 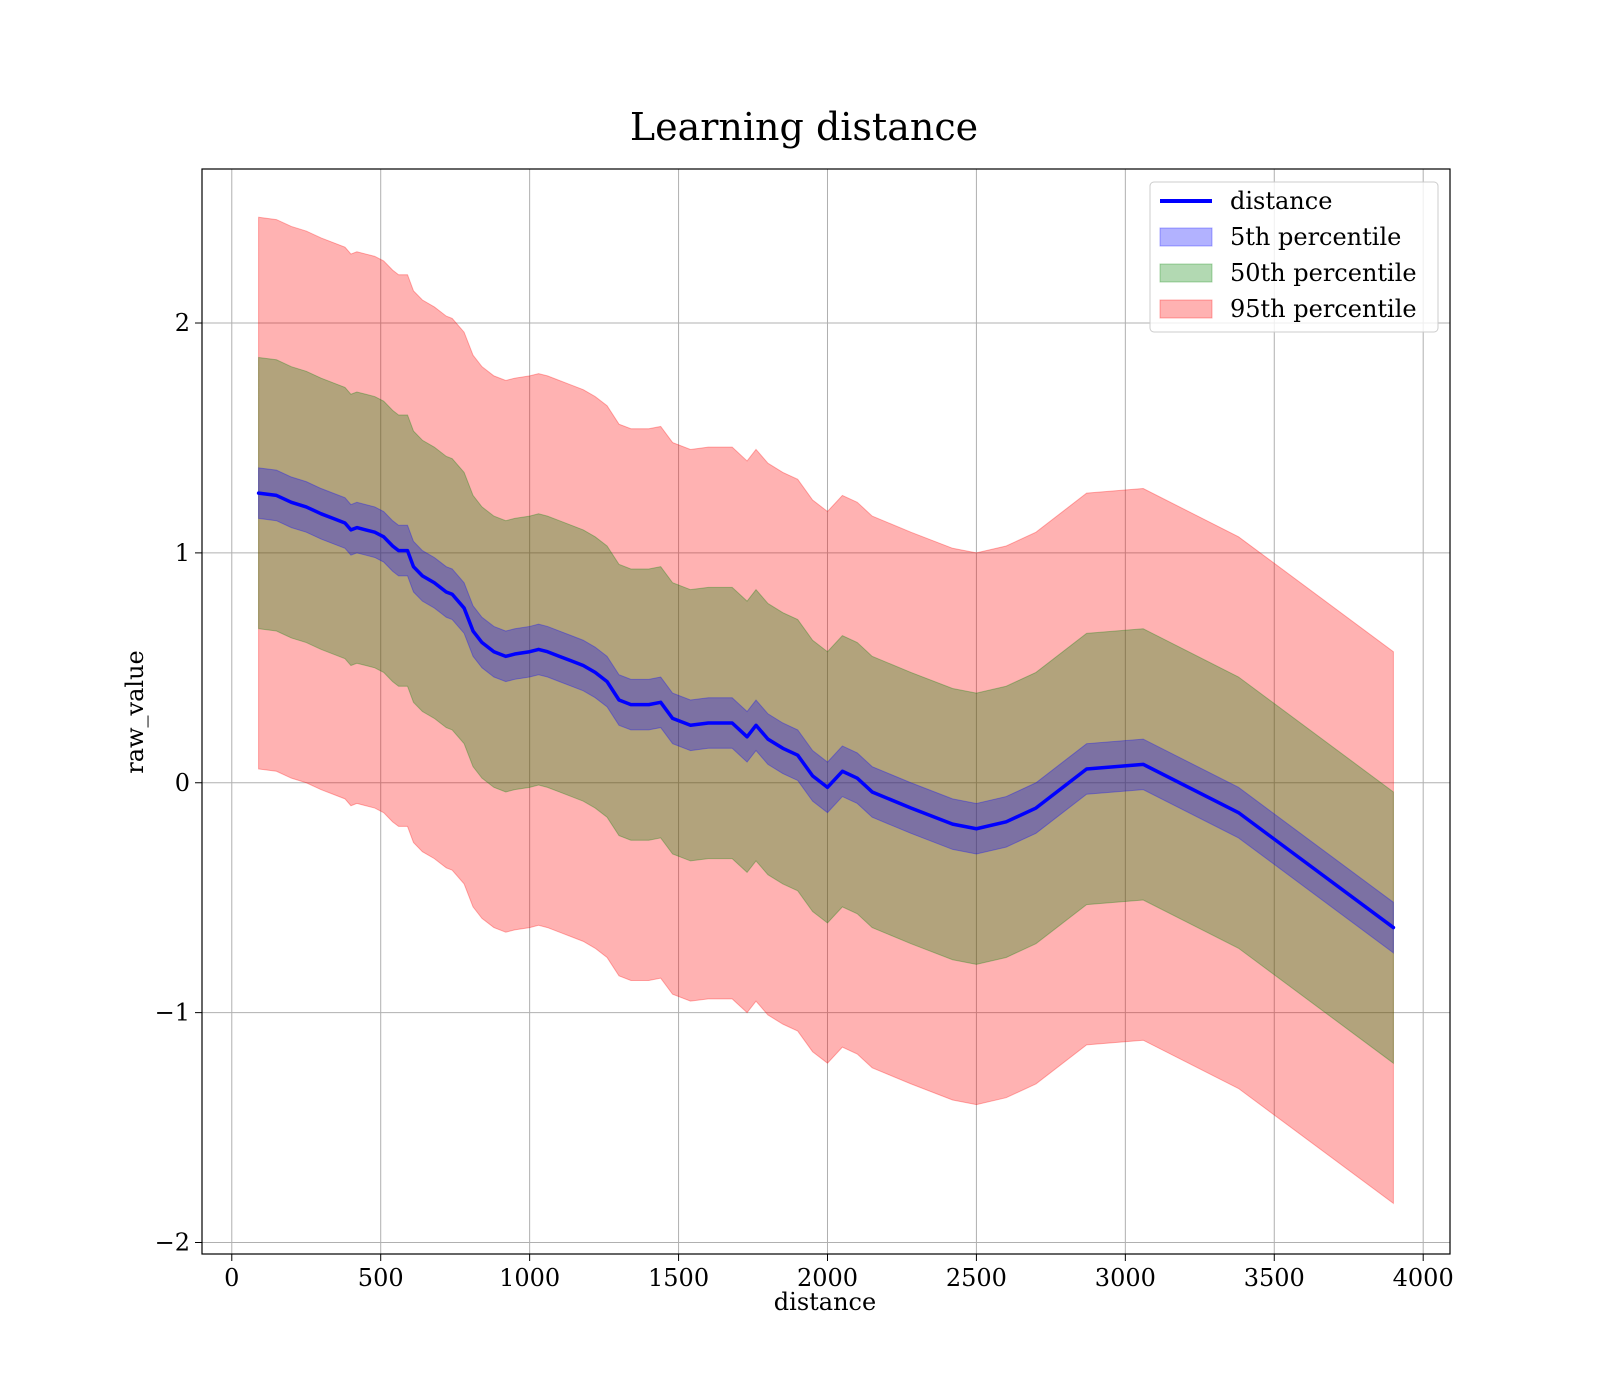 I want to click on legend-swatch-95th-percentile, so click(x=1186, y=309).